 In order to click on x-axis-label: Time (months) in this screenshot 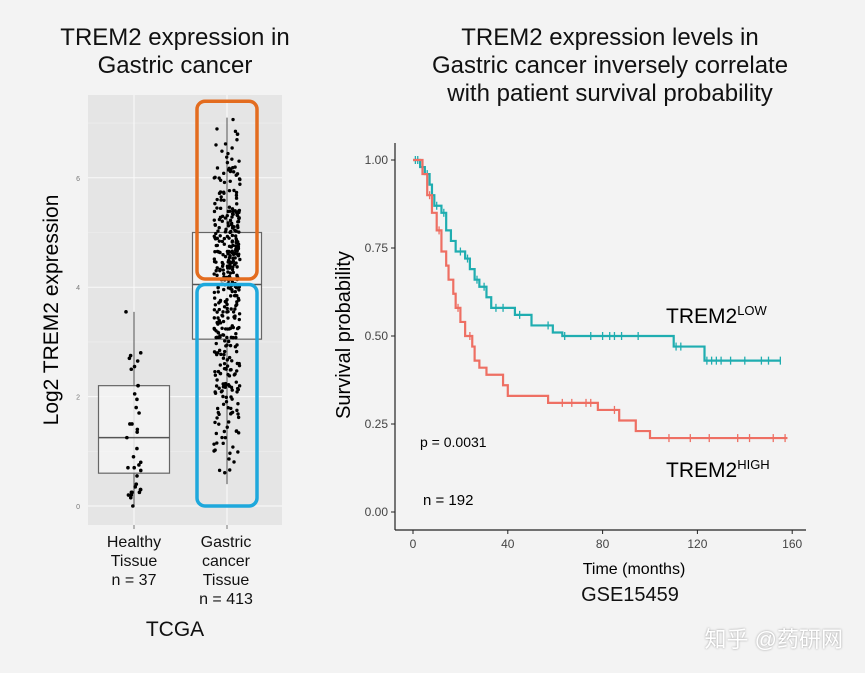, I will do `click(634, 569)`.